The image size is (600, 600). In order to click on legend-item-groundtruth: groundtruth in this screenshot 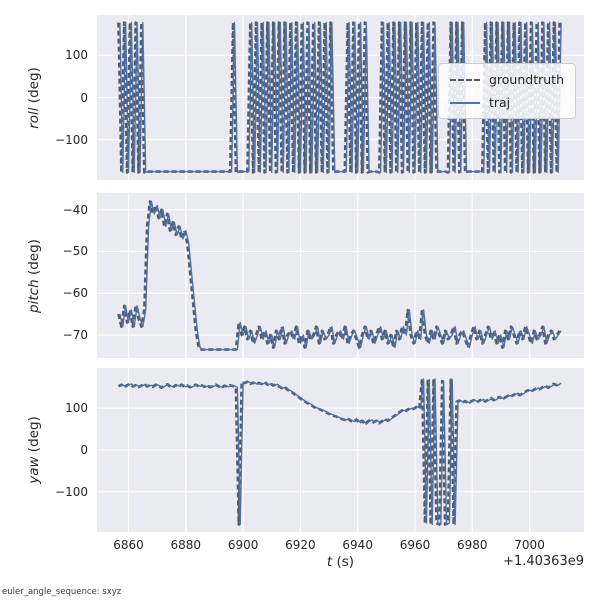, I will do `click(506, 79)`.